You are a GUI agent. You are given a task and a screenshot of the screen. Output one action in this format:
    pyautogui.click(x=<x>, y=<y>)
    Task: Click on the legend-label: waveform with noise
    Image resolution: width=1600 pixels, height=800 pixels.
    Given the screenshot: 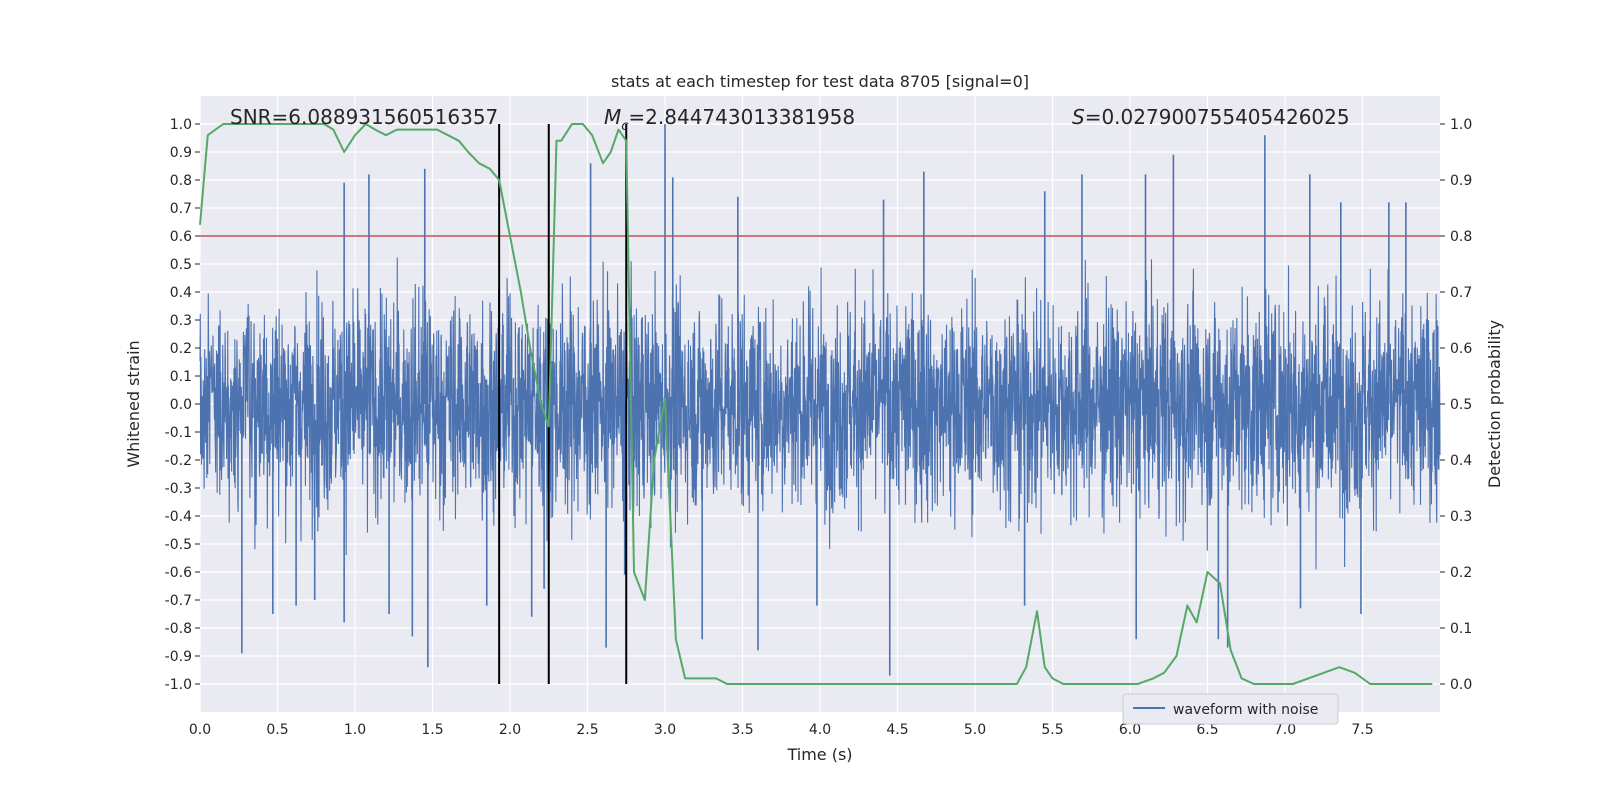 What is the action you would take?
    pyautogui.click(x=1245, y=710)
    